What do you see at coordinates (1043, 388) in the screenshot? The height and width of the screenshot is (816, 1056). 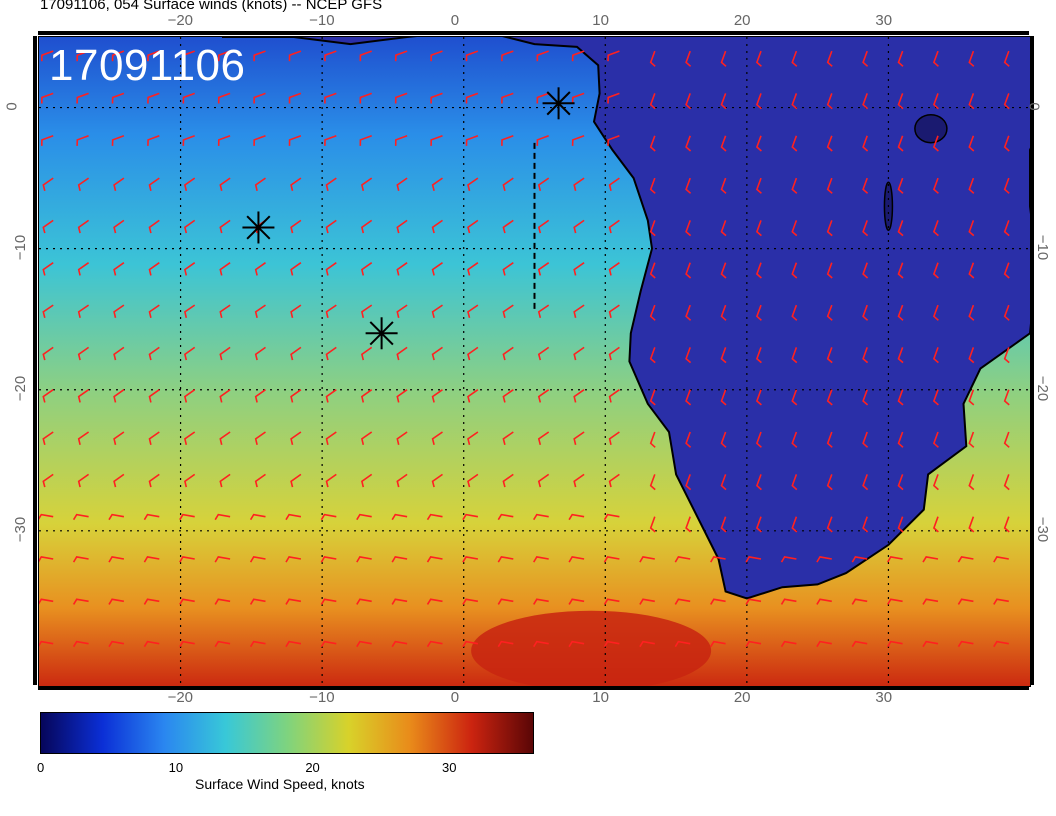 I see `lat-tick-label-right: −20` at bounding box center [1043, 388].